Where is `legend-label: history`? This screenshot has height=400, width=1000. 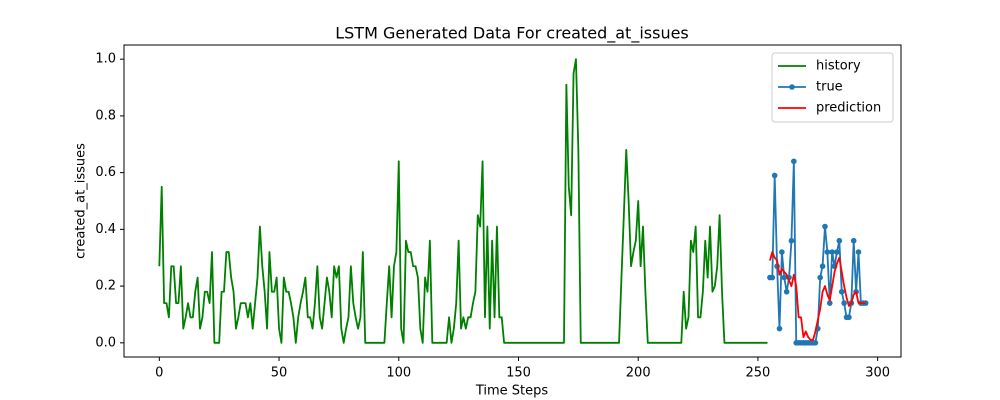 legend-label: history is located at coordinates (838, 66).